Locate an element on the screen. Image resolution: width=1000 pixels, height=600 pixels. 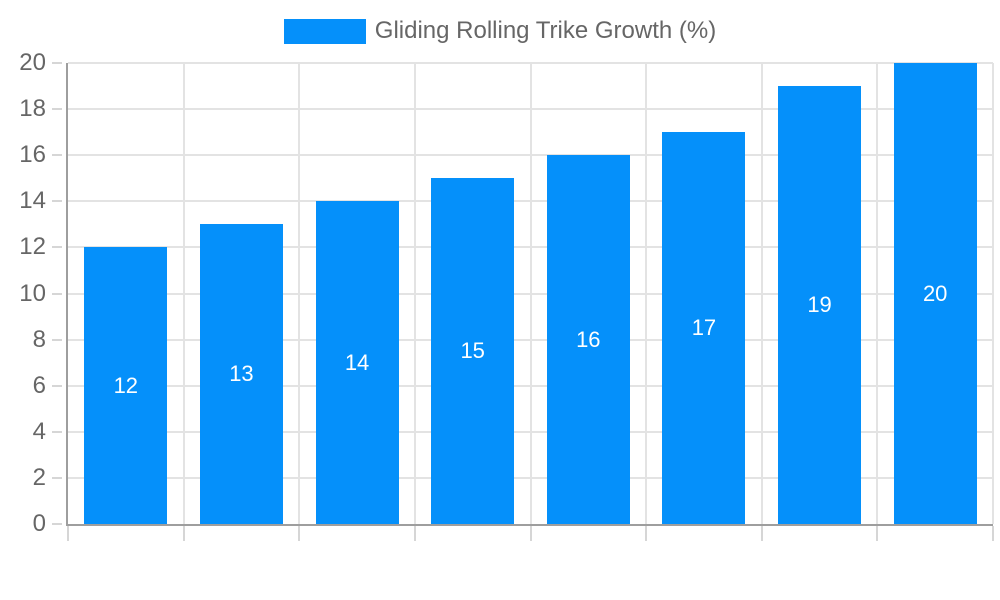
y-axis is located at coordinates (67, 294).